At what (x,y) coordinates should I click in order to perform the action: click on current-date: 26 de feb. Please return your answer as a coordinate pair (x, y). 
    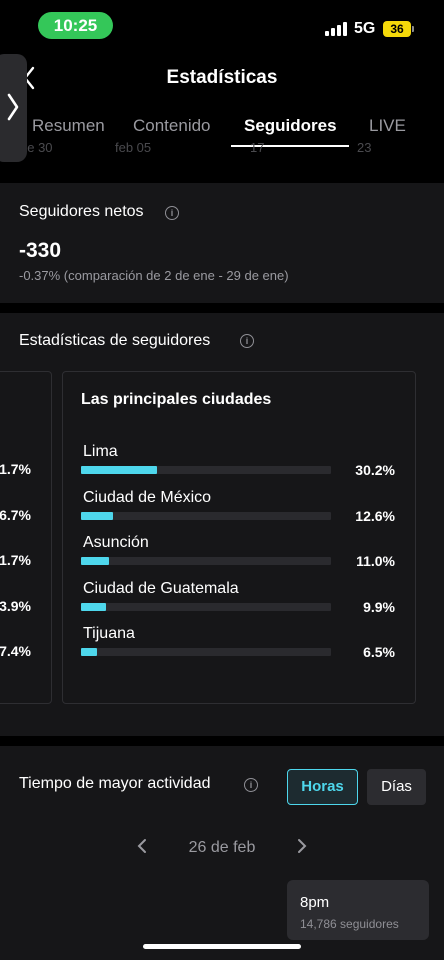
    Looking at the image, I should click on (222, 847).